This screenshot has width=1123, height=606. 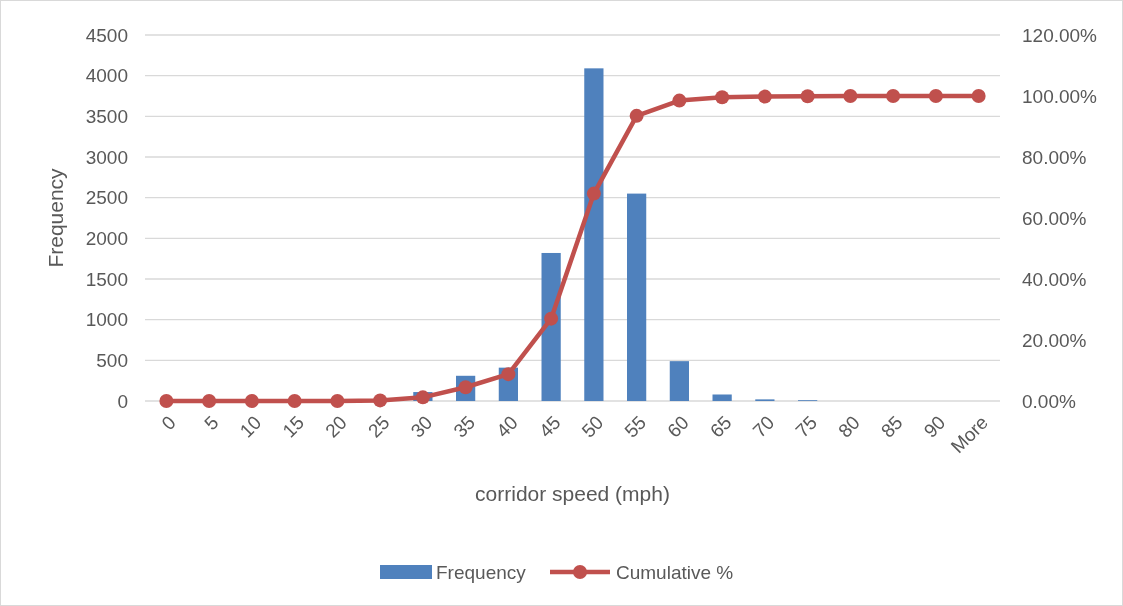 What do you see at coordinates (675, 572) in the screenshot?
I see `legend-label: Cumulative %` at bounding box center [675, 572].